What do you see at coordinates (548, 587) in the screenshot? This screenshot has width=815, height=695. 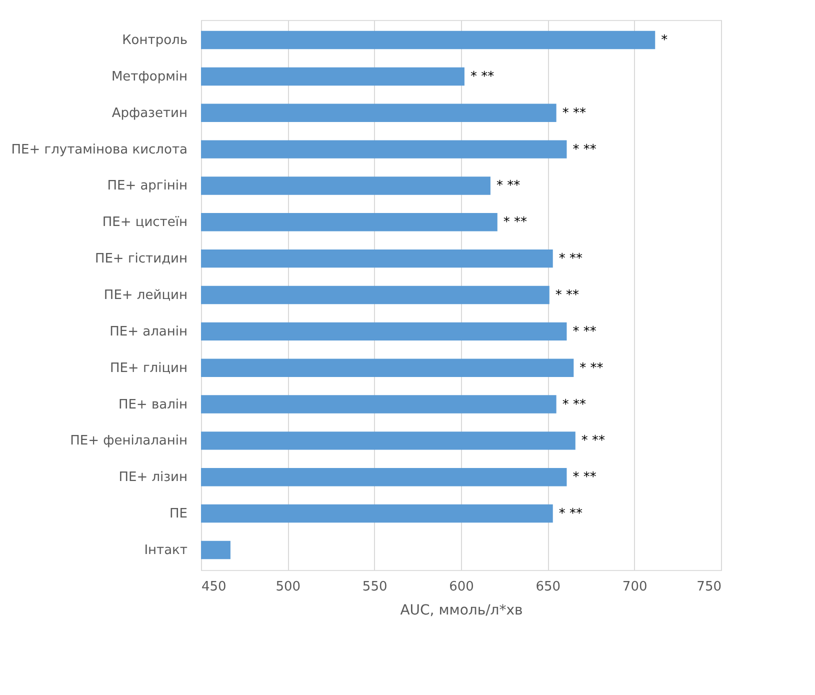 I see `x-tick-label: 650` at bounding box center [548, 587].